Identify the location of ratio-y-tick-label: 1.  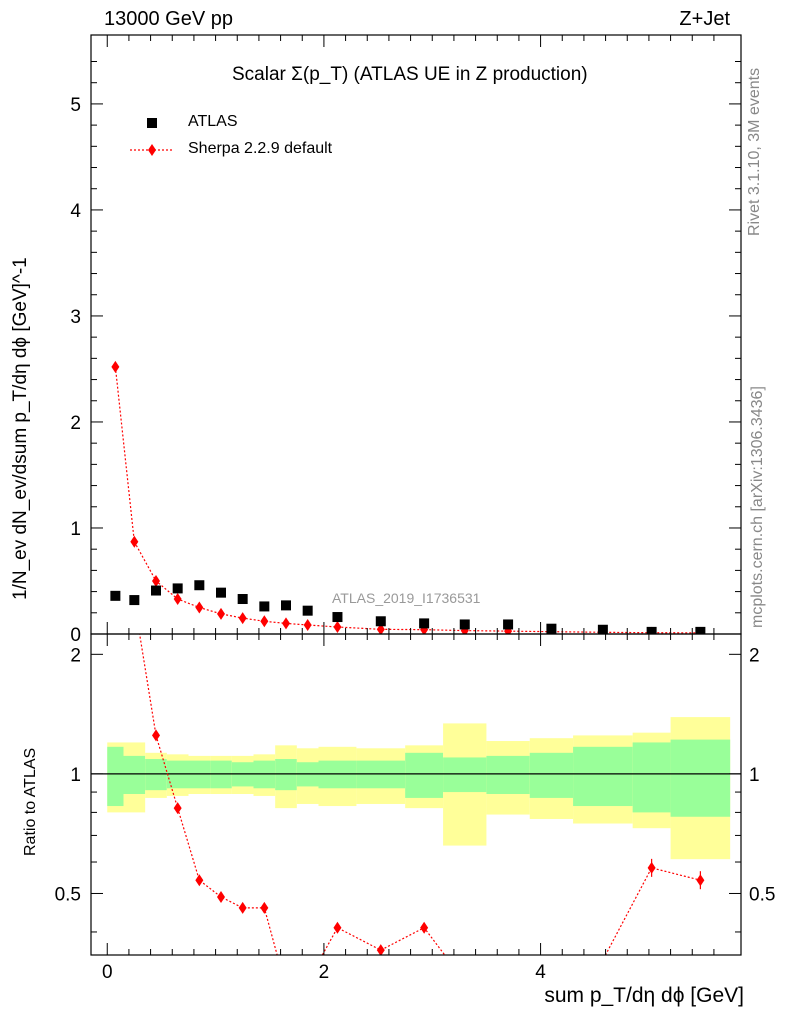
(75, 775).